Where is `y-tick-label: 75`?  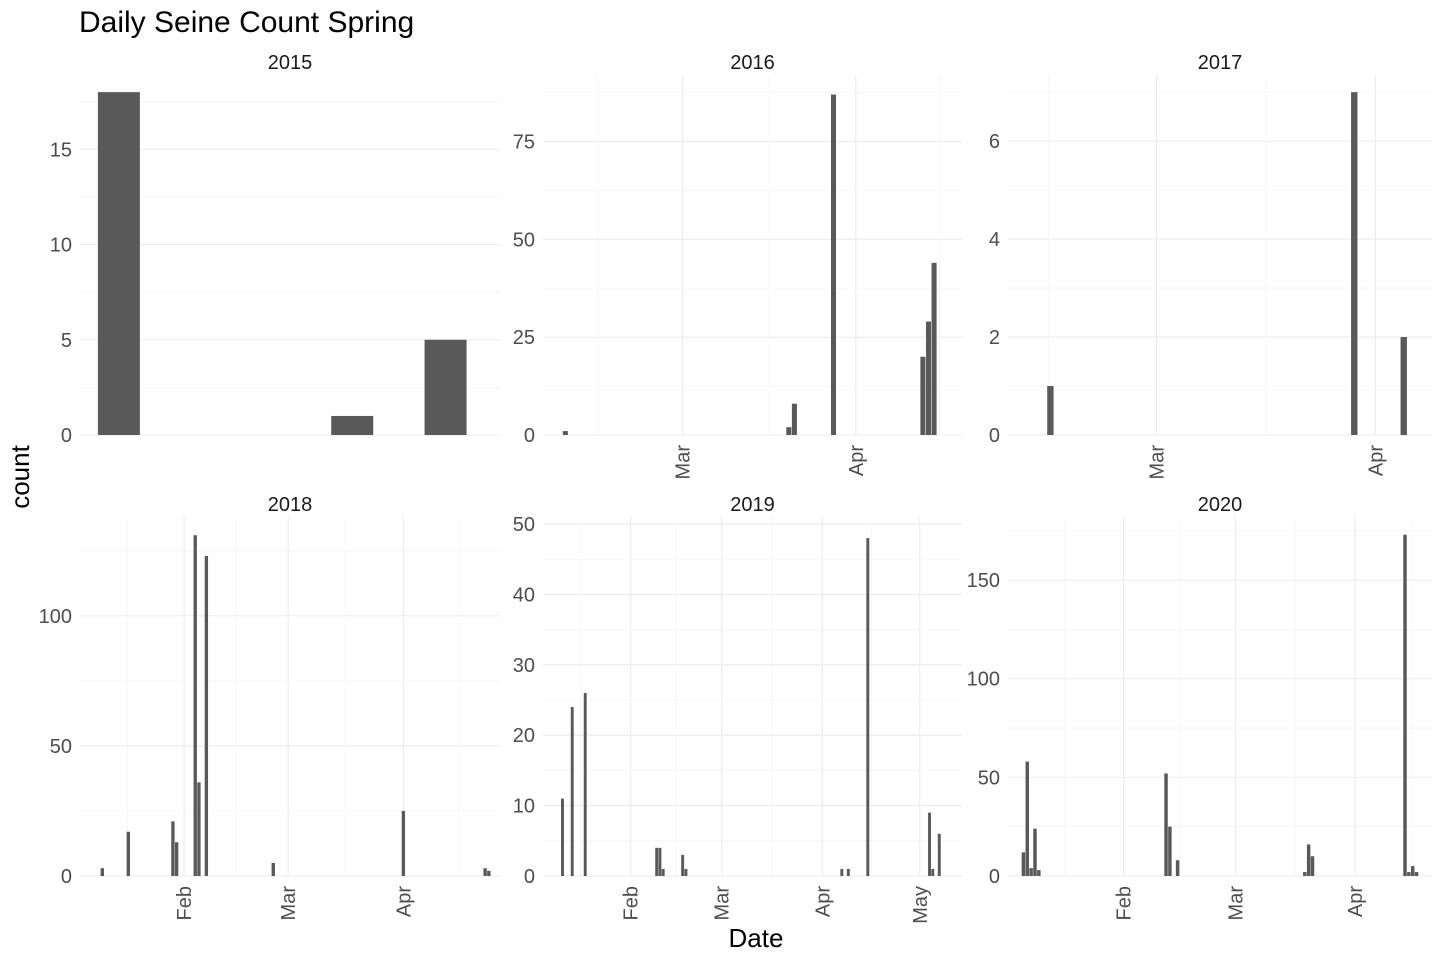
y-tick-label: 75 is located at coordinates (524, 143).